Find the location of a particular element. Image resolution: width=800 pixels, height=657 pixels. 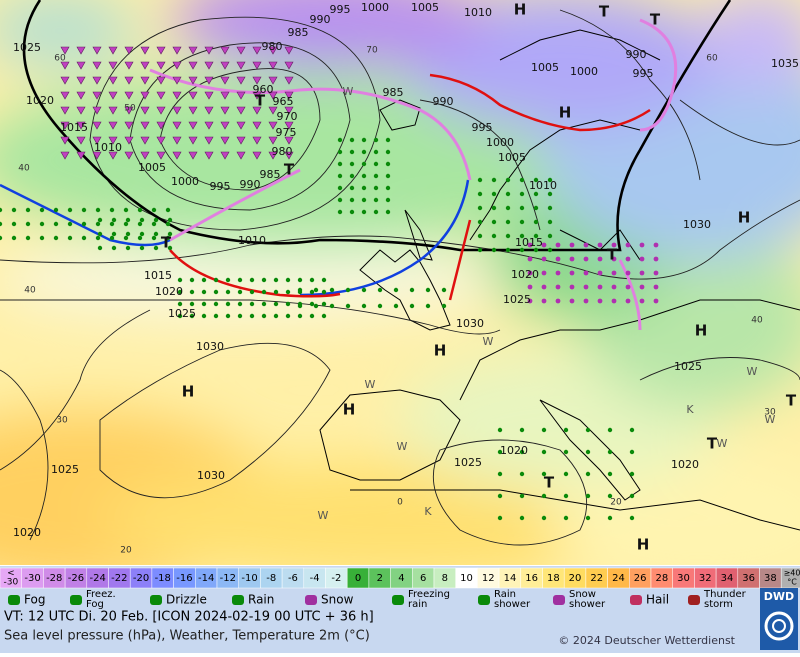

logo-text: DWD is located at coordinates (779, 596).